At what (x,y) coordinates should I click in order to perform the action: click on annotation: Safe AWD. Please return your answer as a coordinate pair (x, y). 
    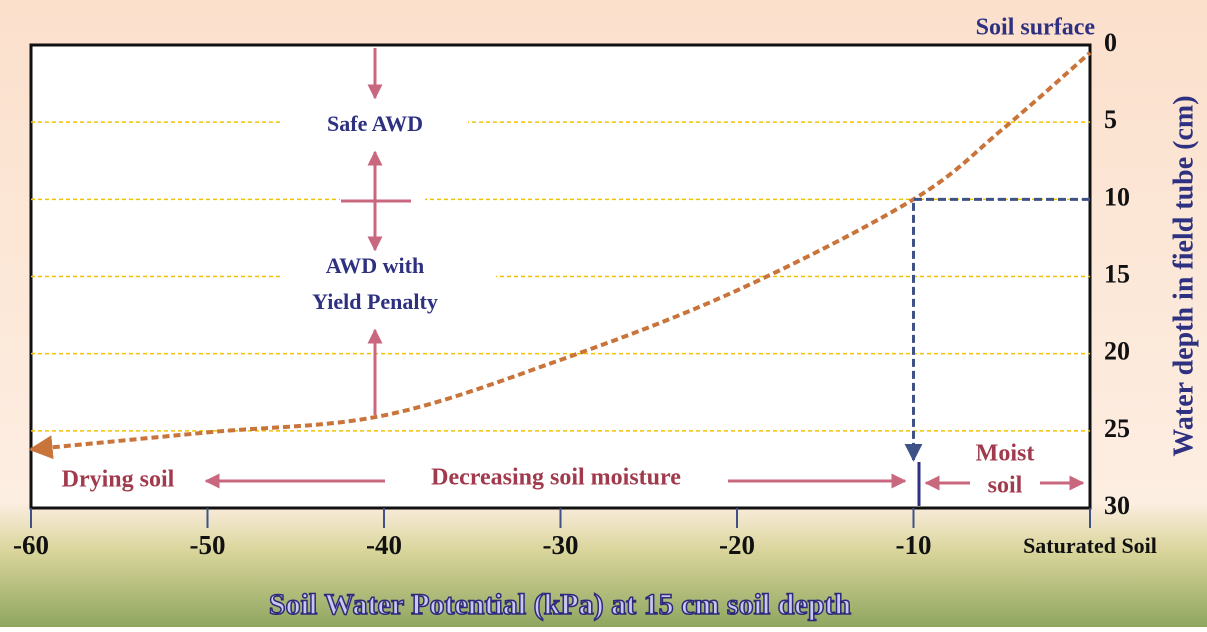
    Looking at the image, I should click on (375, 123).